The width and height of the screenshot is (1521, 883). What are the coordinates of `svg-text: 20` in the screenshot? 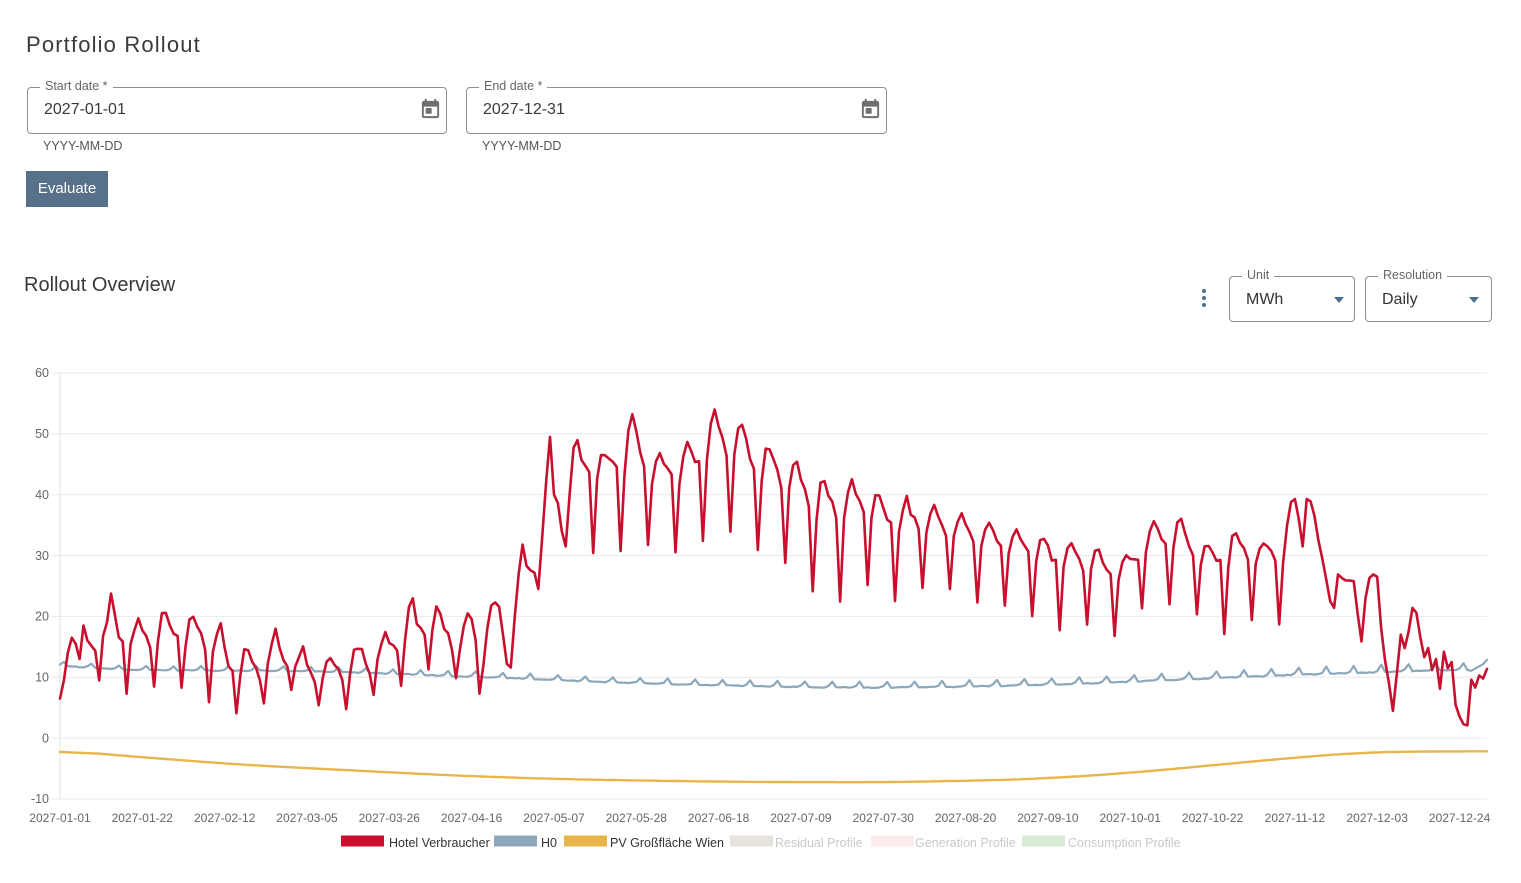 It's located at (42, 617).